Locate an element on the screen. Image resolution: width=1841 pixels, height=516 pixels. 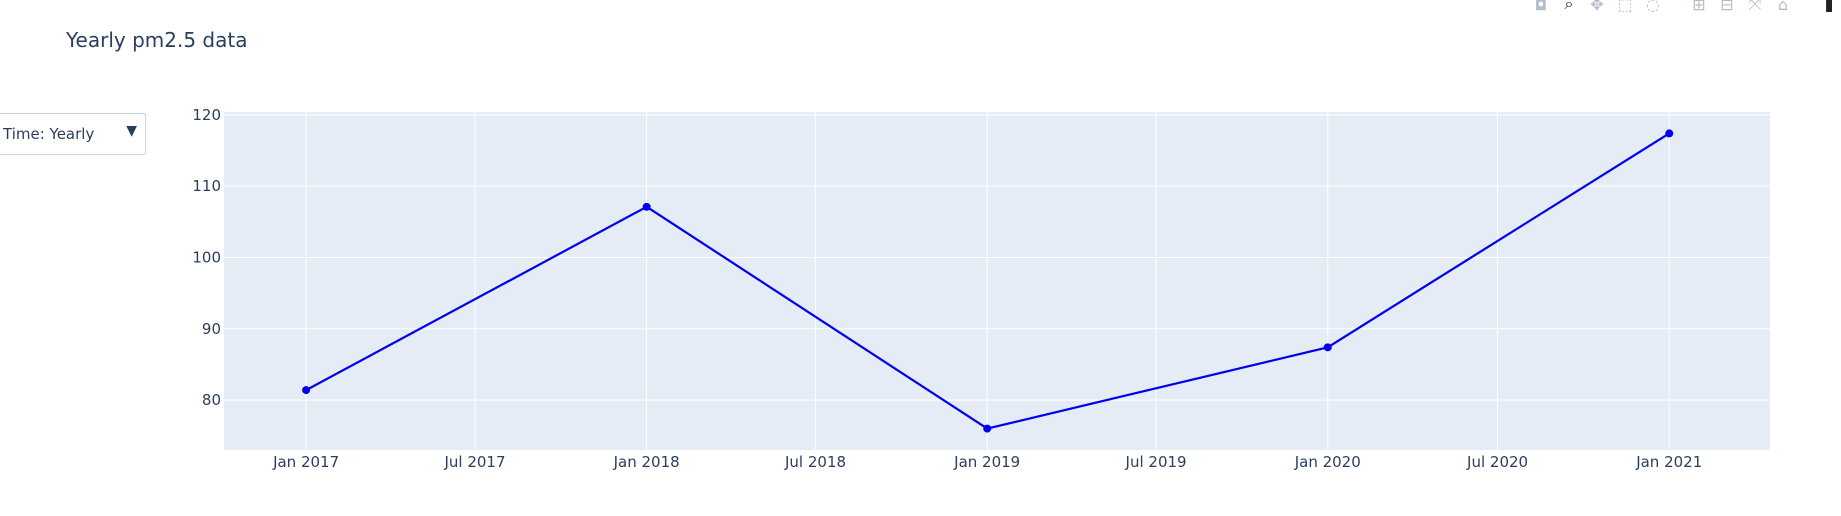
y-tick-label: 100 is located at coordinates (206, 257).